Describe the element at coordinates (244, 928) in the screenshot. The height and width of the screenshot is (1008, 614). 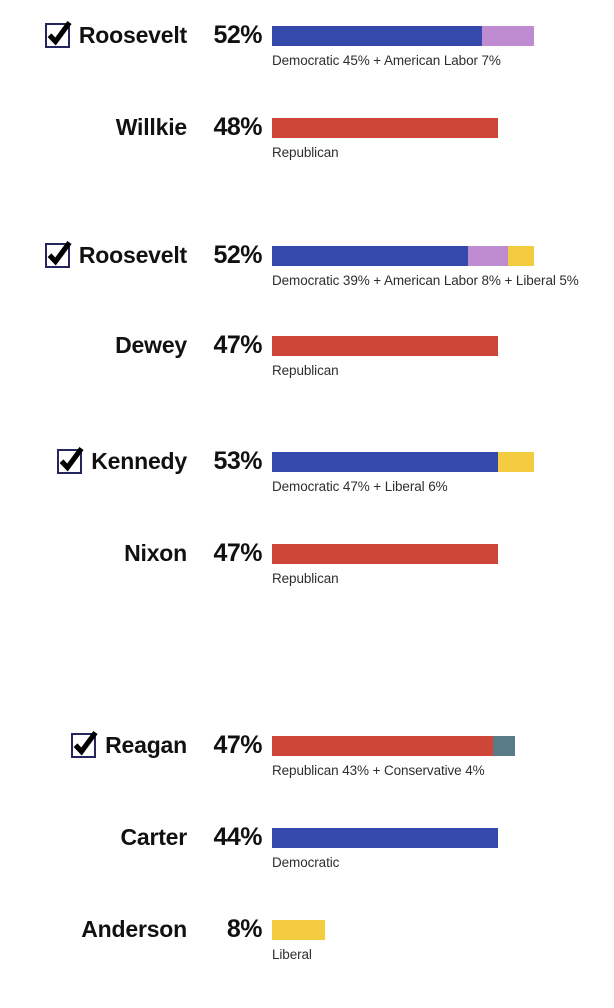
I see `candidate-percent: 8%` at that location.